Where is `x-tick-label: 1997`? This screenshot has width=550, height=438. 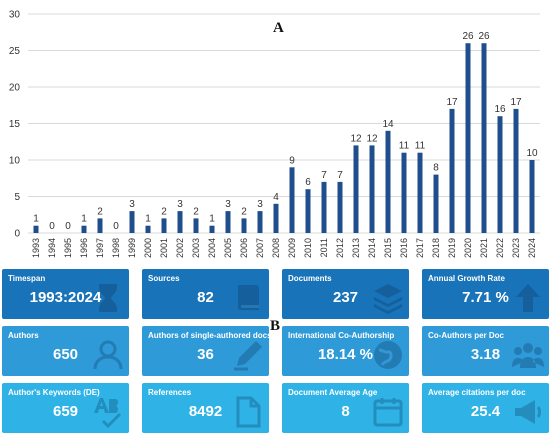 x-tick-label: 1997 is located at coordinates (100, 248).